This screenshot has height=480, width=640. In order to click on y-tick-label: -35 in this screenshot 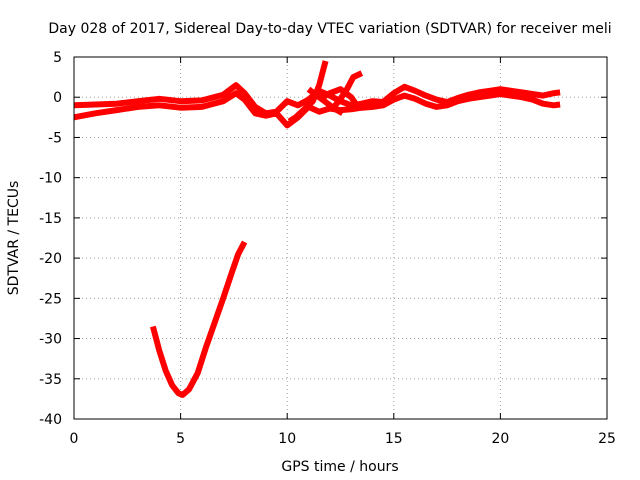, I will do `click(50, 380)`.